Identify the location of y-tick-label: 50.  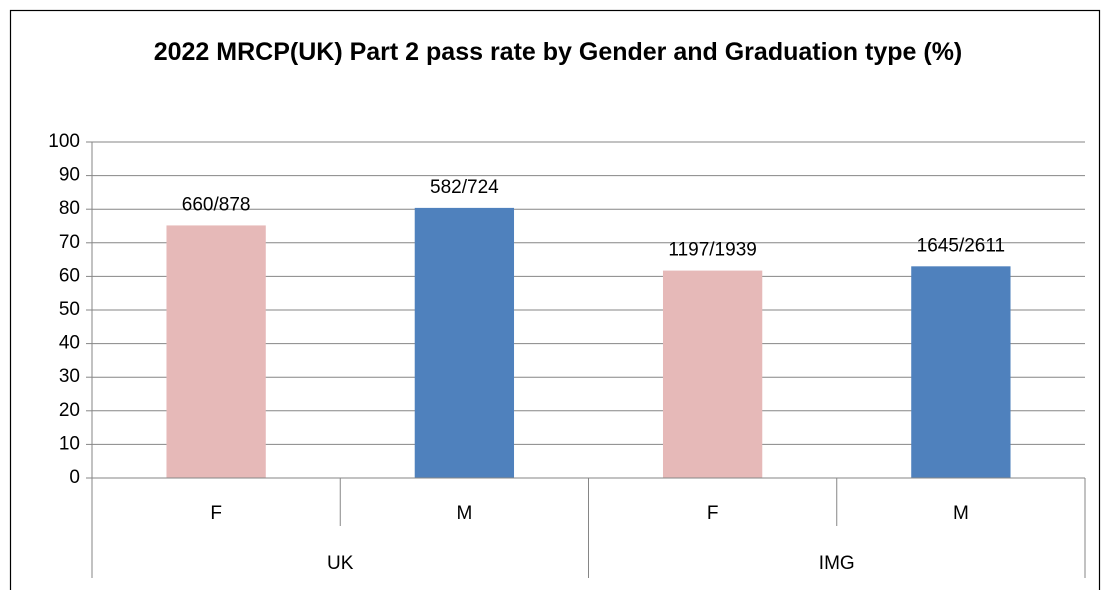
(69, 309).